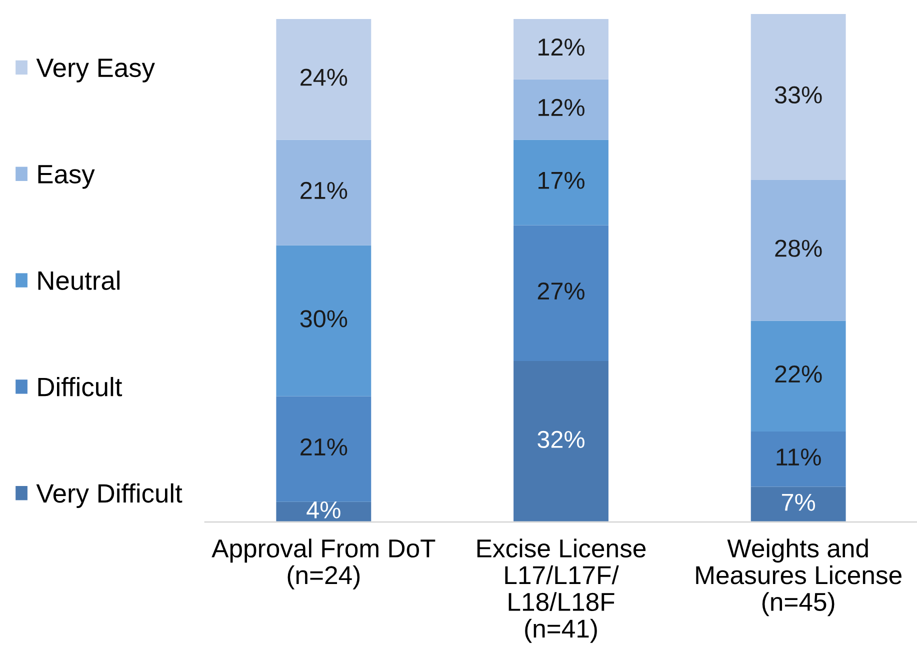 Image resolution: width=917 pixels, height=664 pixels. What do you see at coordinates (323, 509) in the screenshot?
I see `data-label: 4%` at bounding box center [323, 509].